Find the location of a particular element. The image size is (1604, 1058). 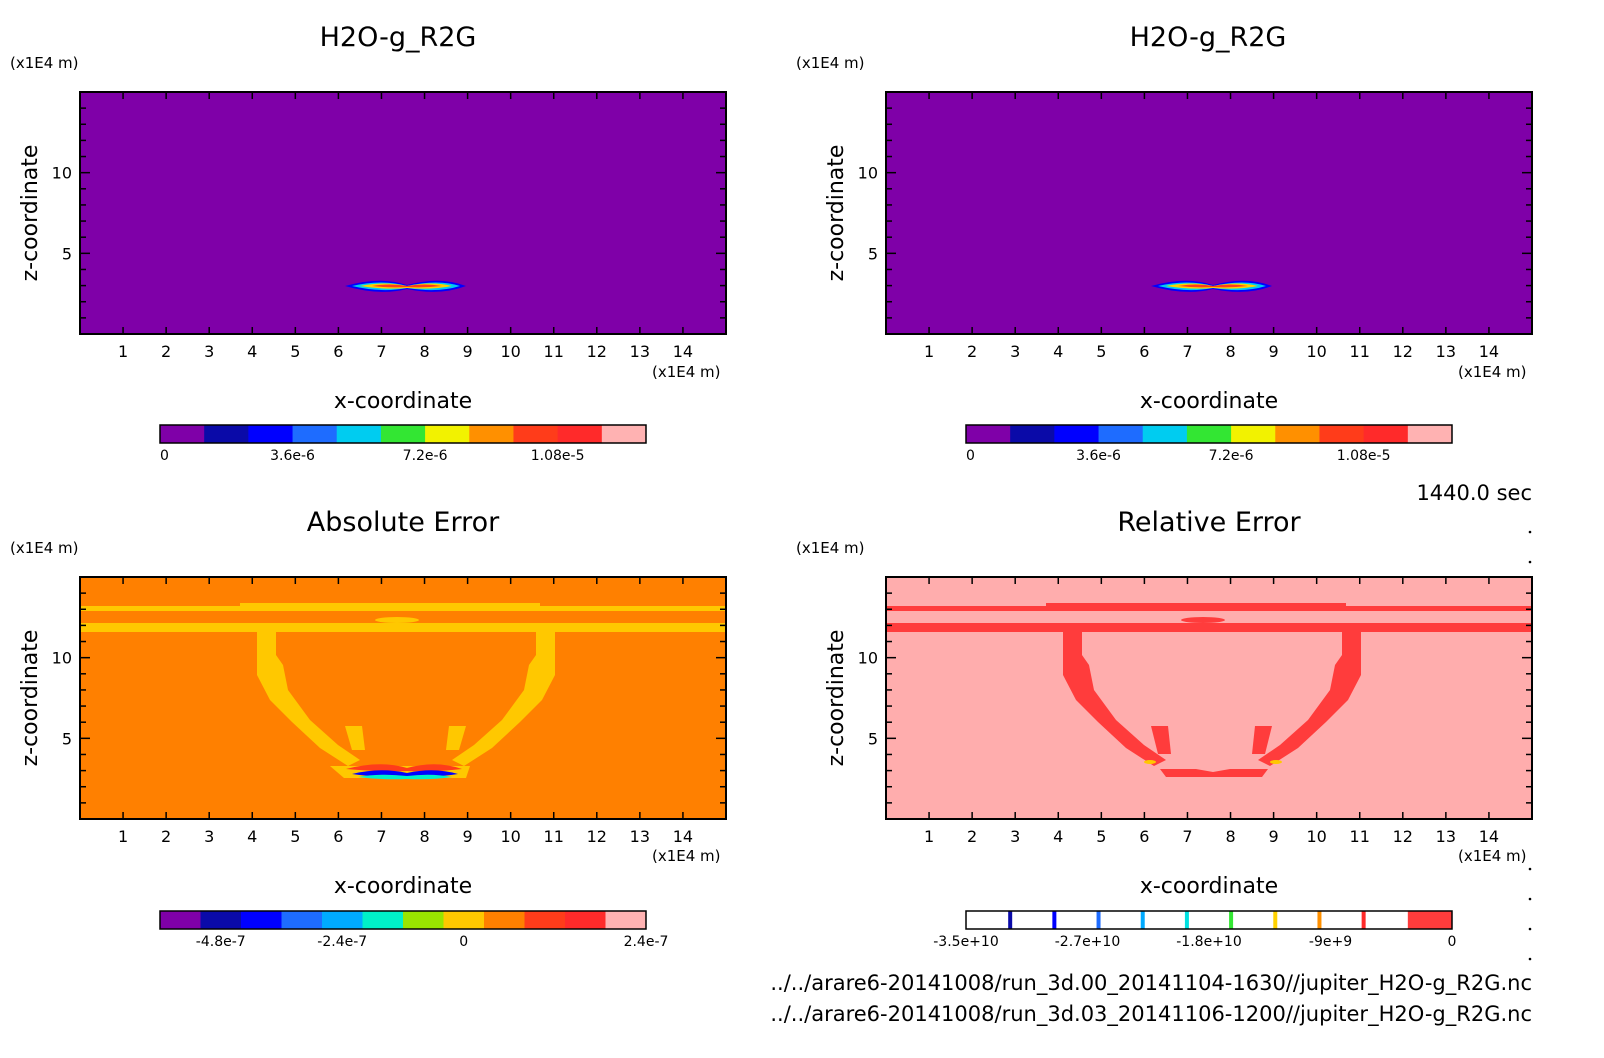

x-tick-label: 1 is located at coordinates (123, 836).